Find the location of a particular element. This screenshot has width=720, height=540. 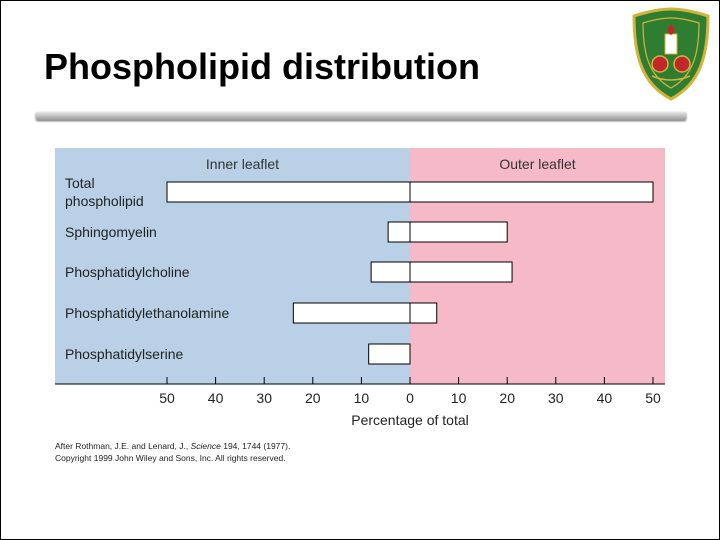

category-label-line: Sphingomyelin is located at coordinates (111, 232).